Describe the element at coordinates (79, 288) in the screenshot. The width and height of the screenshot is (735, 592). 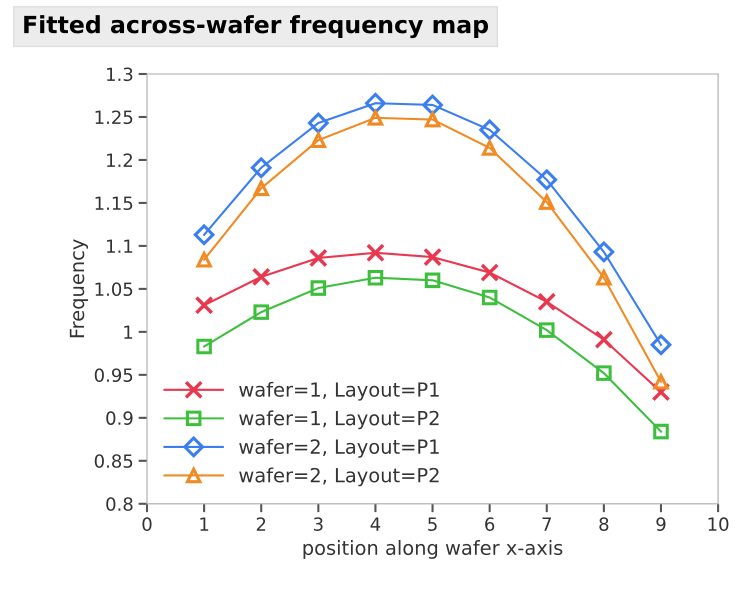
I see `y-axis-title: Frequency` at that location.